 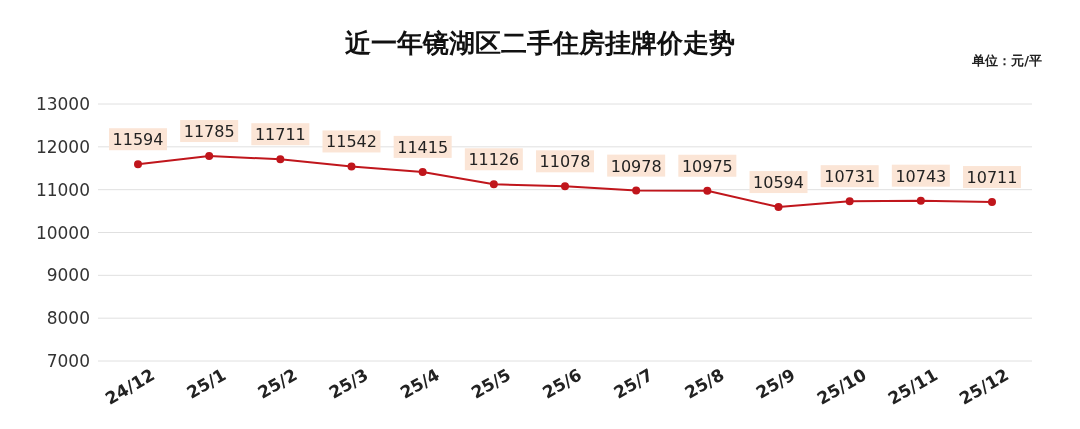 I want to click on data-label: 11711, so click(x=280, y=135).